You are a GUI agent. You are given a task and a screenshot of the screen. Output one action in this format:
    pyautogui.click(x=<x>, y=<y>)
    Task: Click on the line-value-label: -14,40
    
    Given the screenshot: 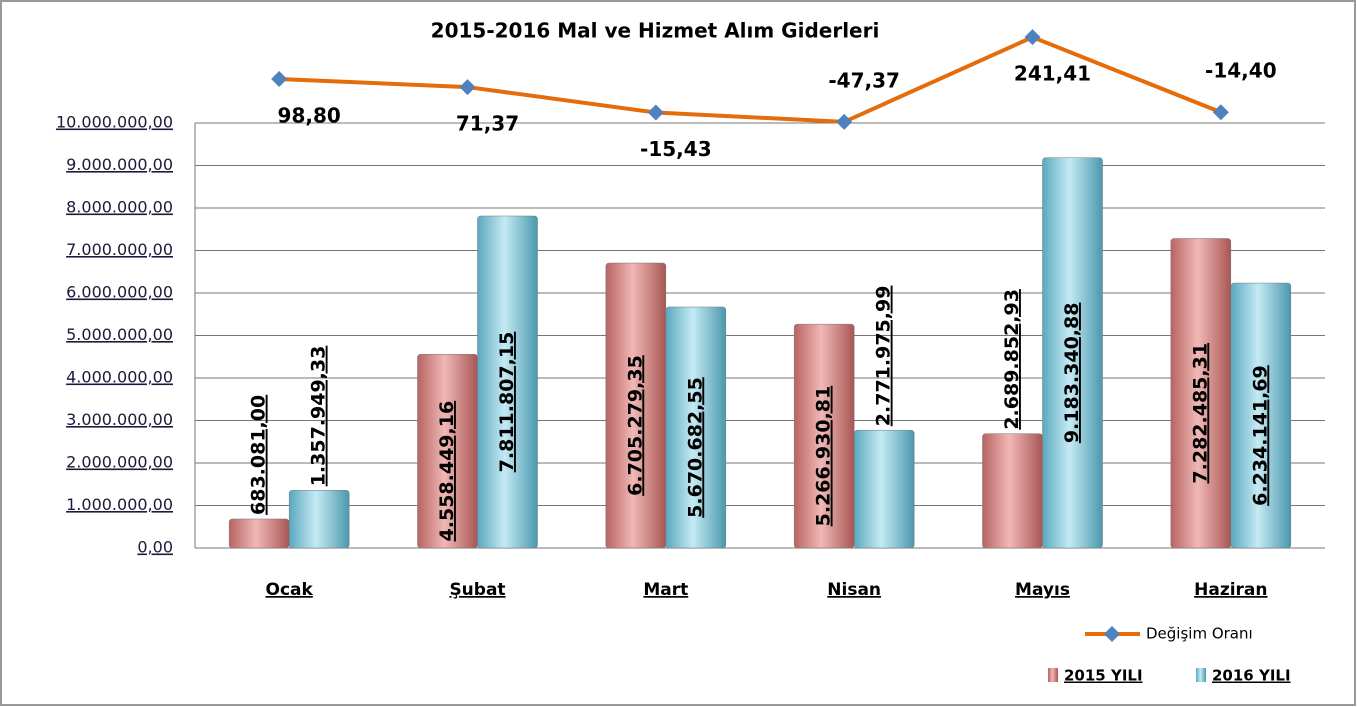 What is the action you would take?
    pyautogui.click(x=1241, y=71)
    